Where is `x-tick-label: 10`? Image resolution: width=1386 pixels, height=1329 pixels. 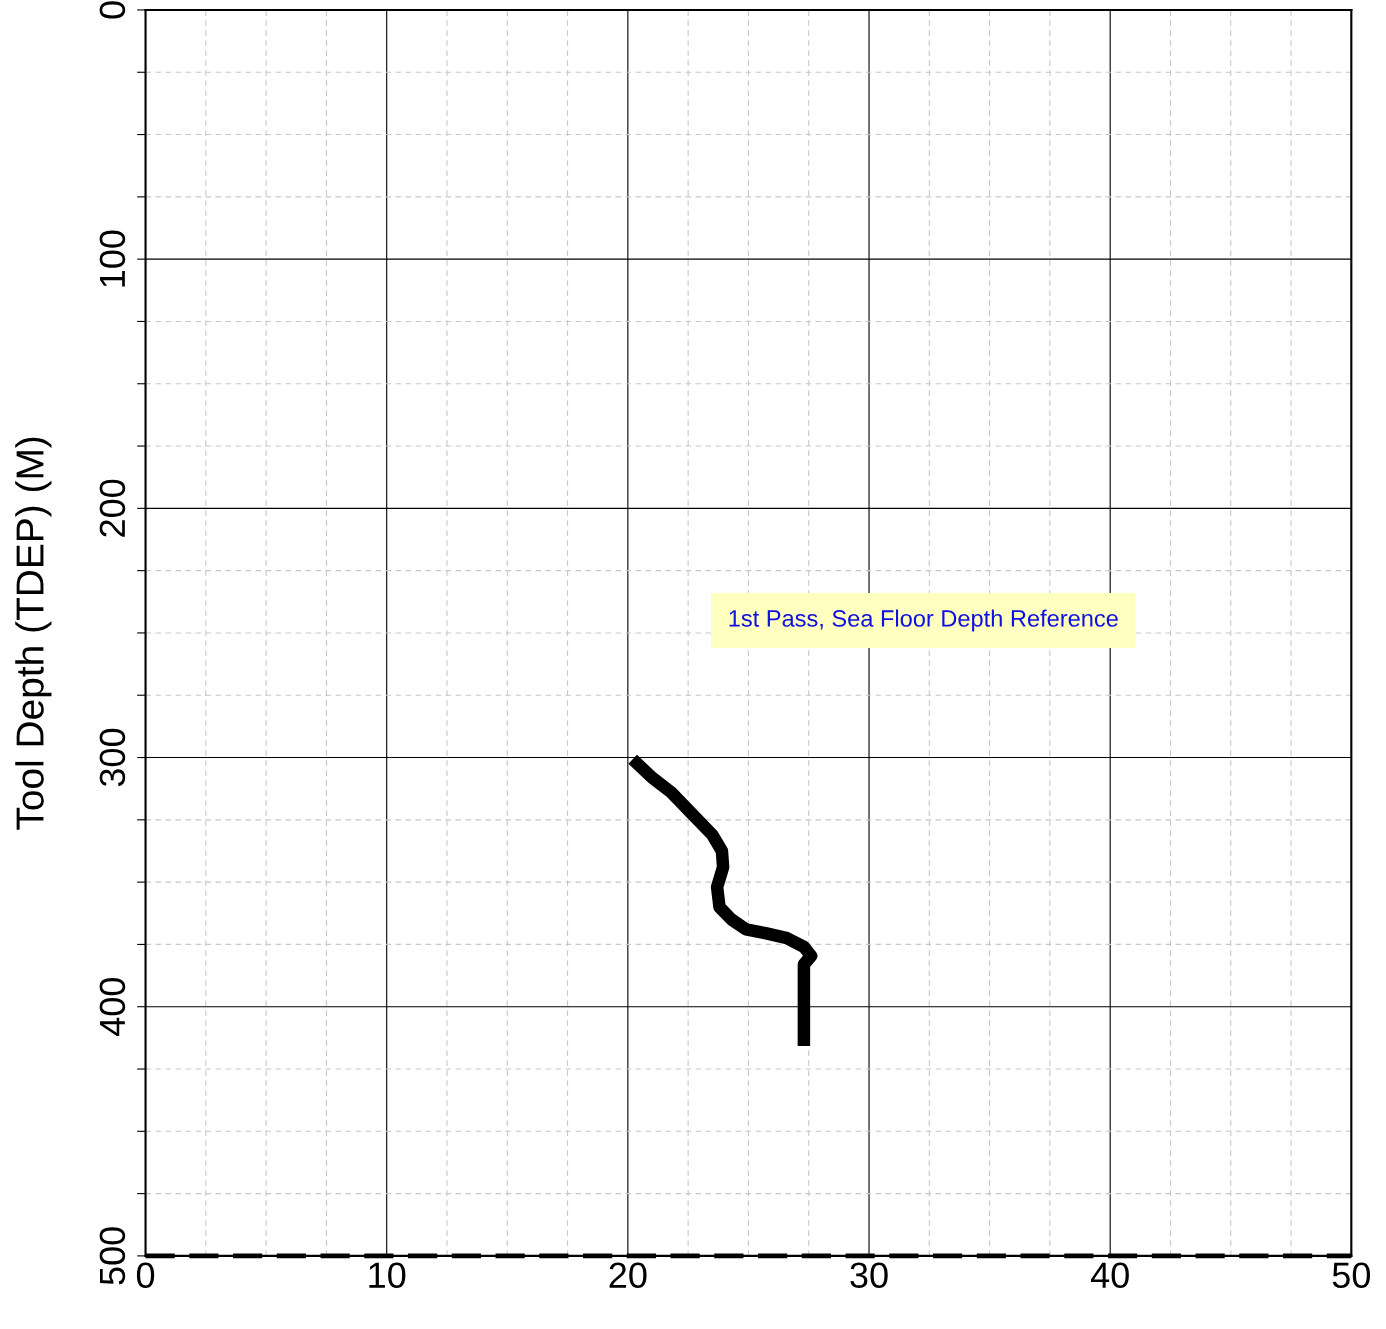 x-tick-label: 10 is located at coordinates (387, 1275).